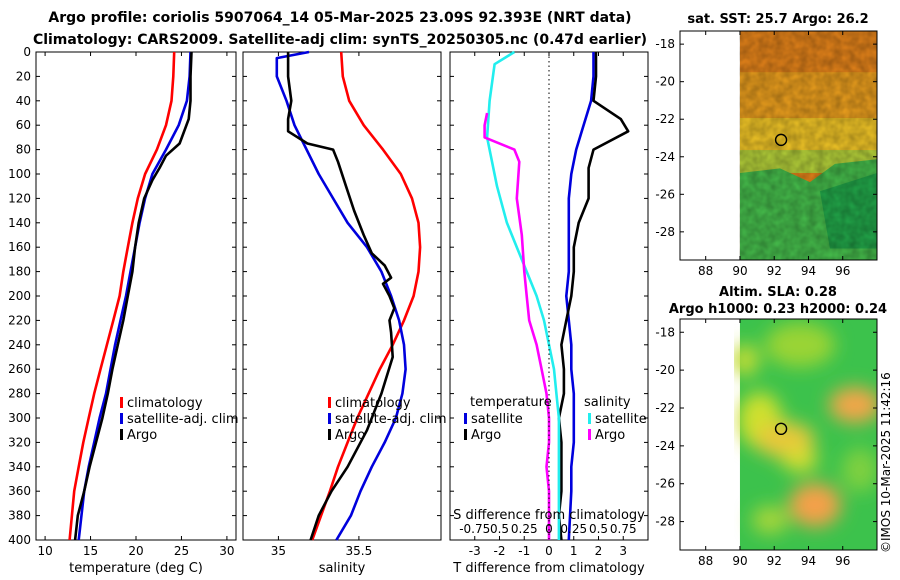  I want to click on x-axis-label: salinity, so click(342, 568).